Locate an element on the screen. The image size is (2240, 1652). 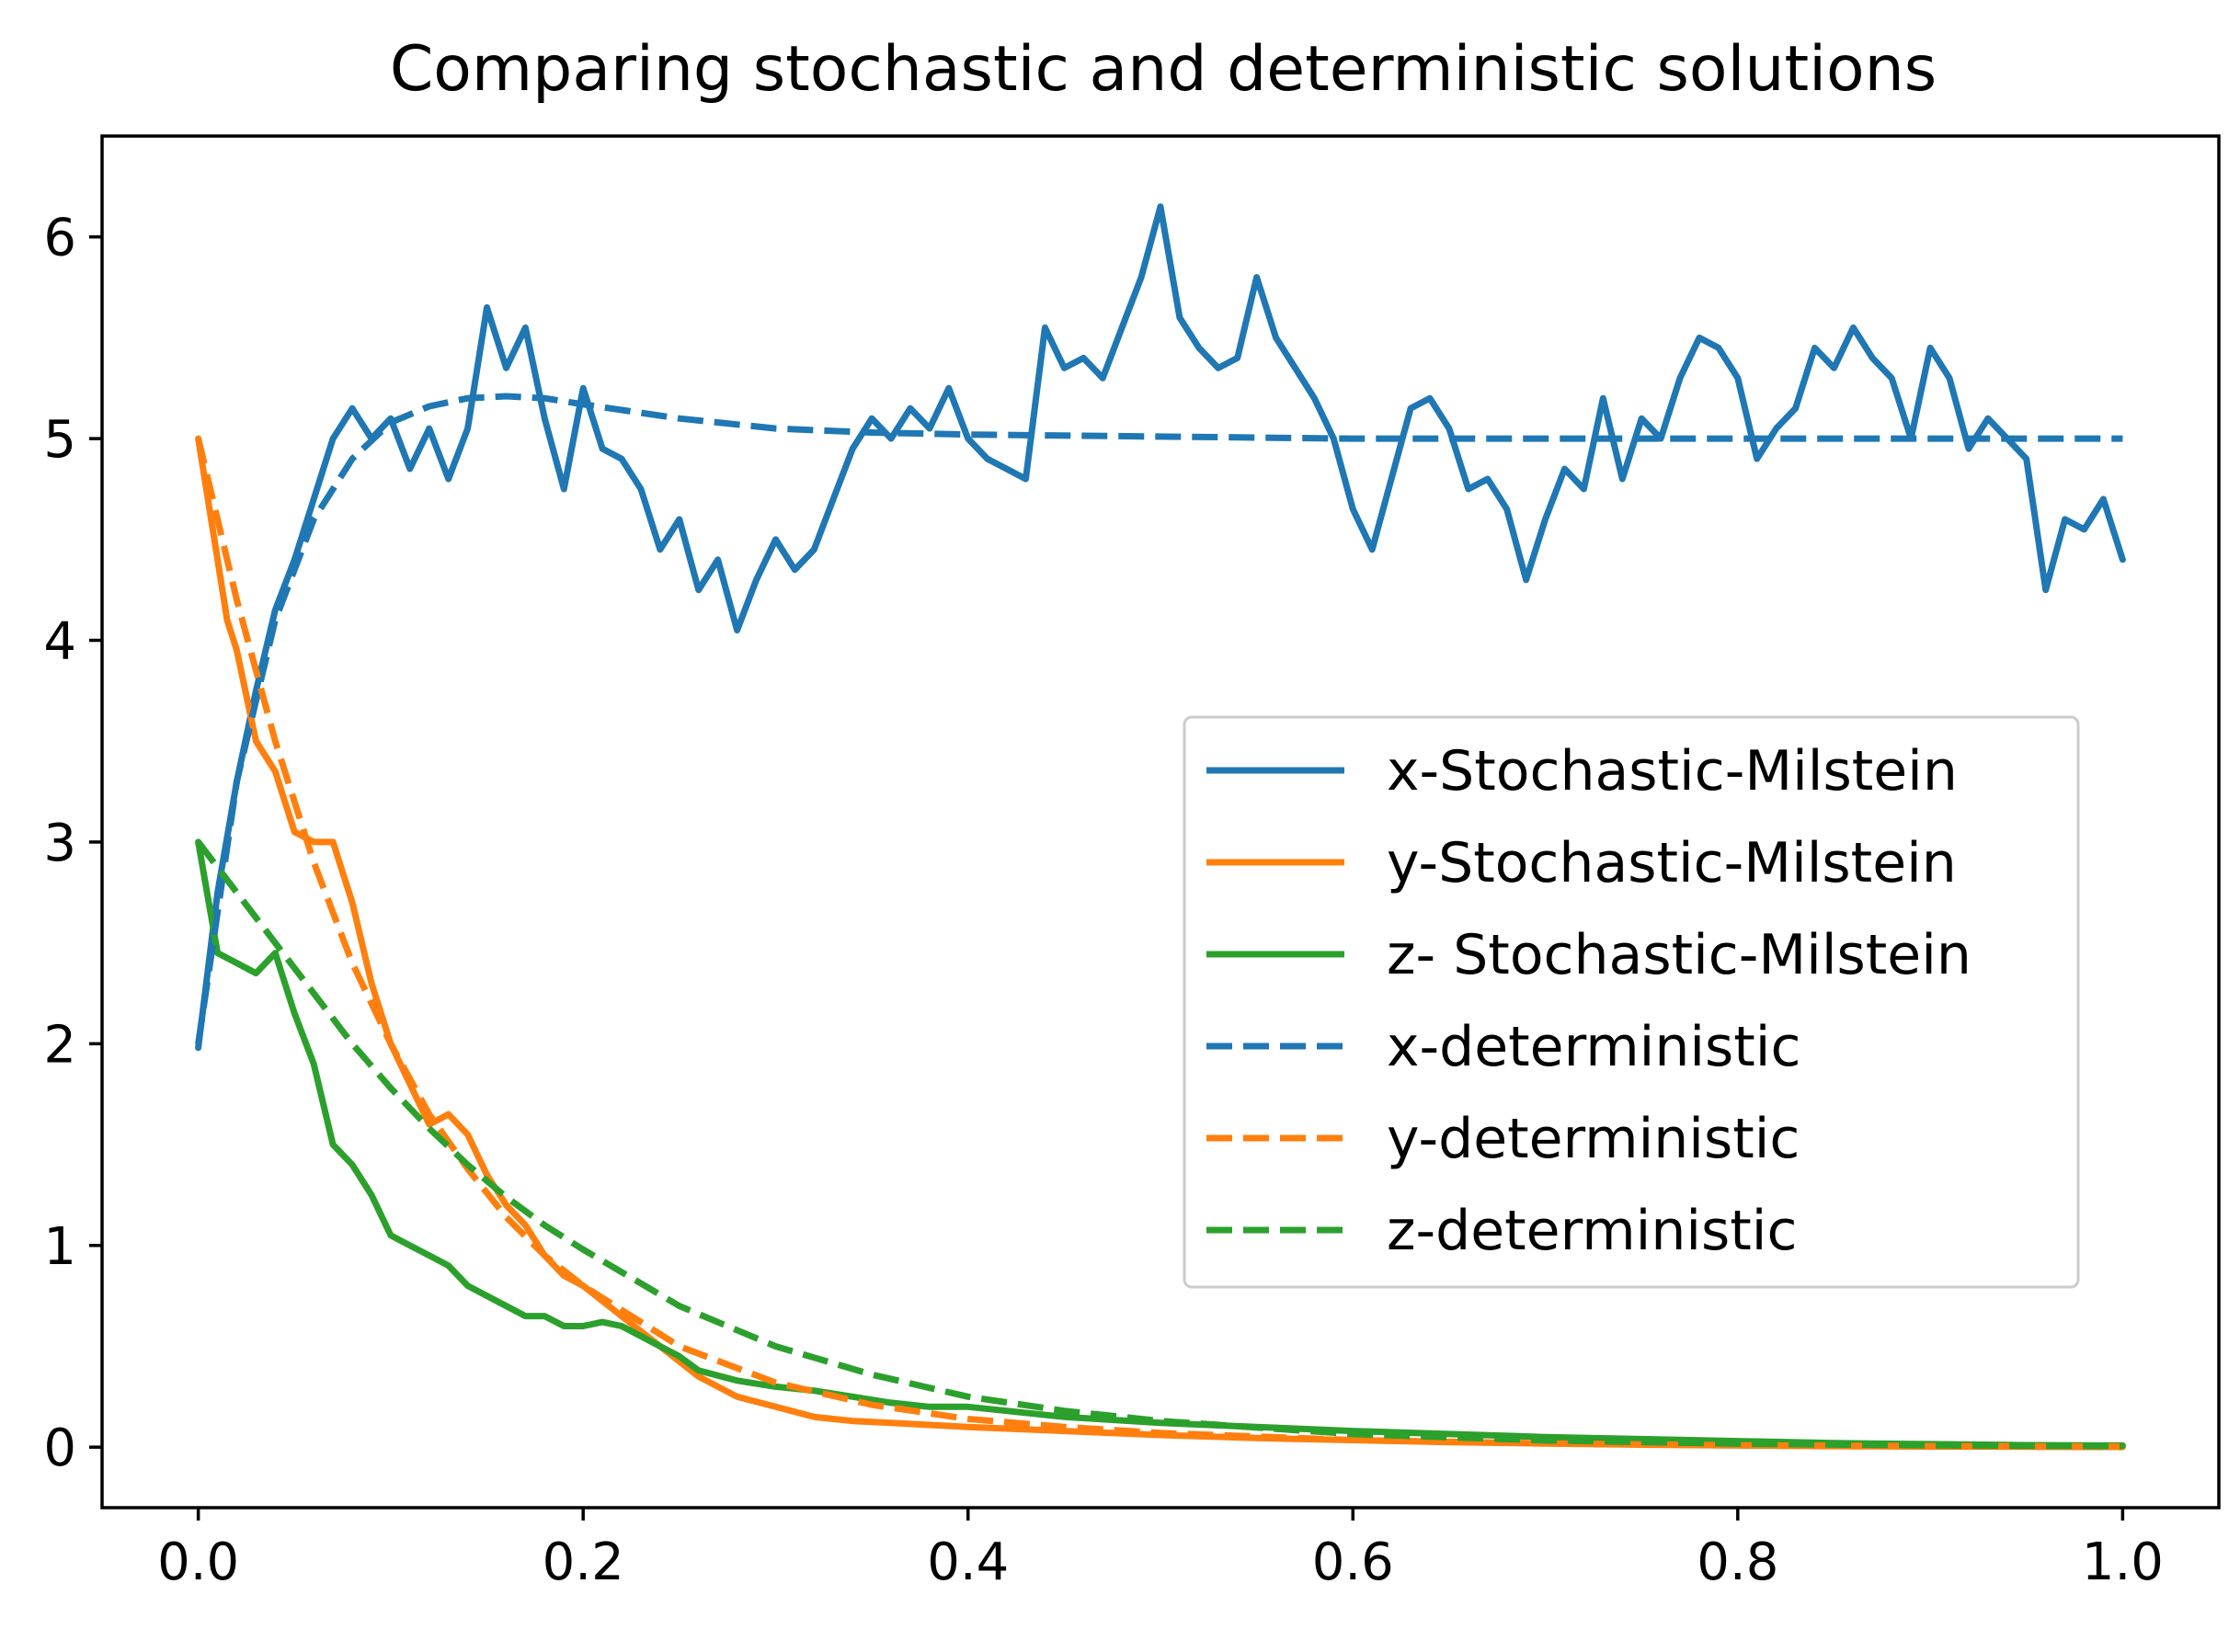
y-tick-label: 3 is located at coordinates (59, 844).